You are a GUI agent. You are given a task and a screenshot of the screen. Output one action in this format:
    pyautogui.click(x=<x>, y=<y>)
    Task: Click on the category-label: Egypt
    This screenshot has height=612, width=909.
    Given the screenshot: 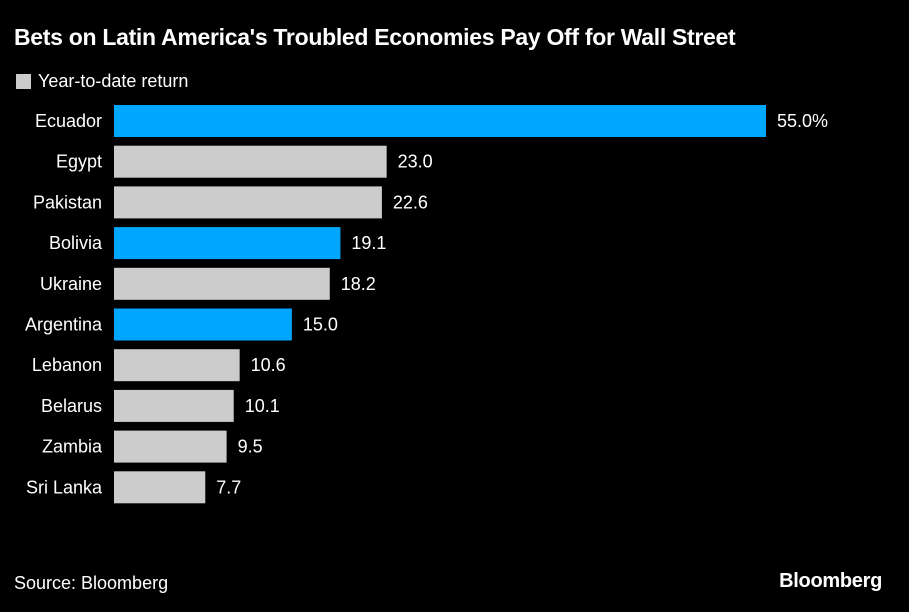 What is the action you would take?
    pyautogui.click(x=79, y=162)
    